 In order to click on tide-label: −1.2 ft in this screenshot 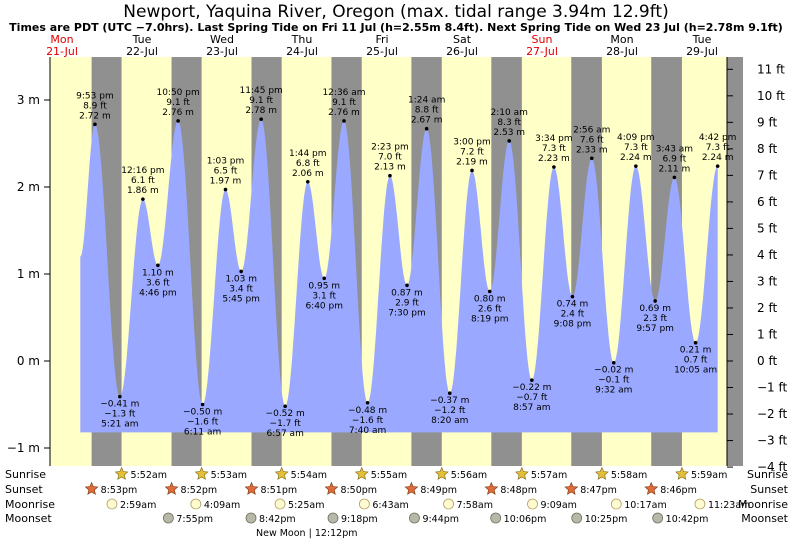, I will do `click(450, 411)`.